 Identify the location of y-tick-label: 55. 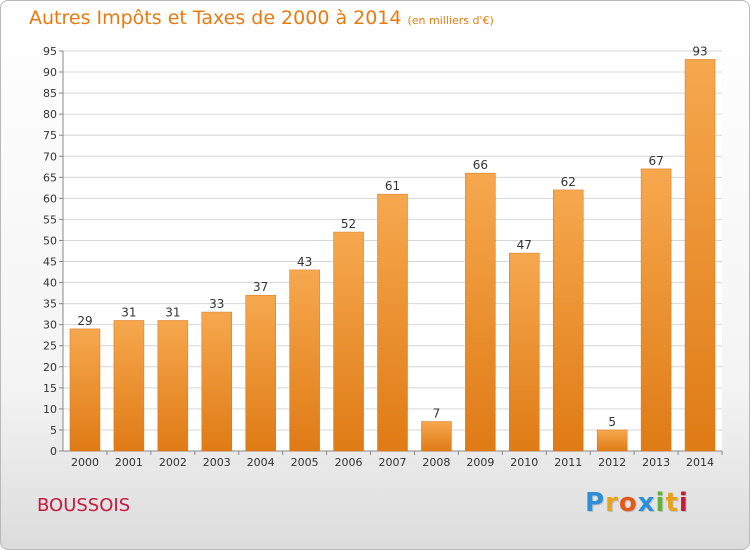
(50, 219).